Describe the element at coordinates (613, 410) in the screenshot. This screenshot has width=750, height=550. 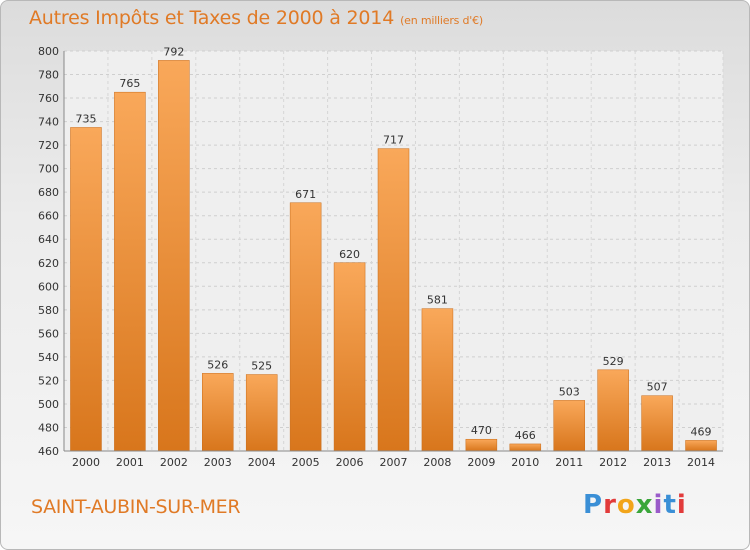
I see `bar-2012` at that location.